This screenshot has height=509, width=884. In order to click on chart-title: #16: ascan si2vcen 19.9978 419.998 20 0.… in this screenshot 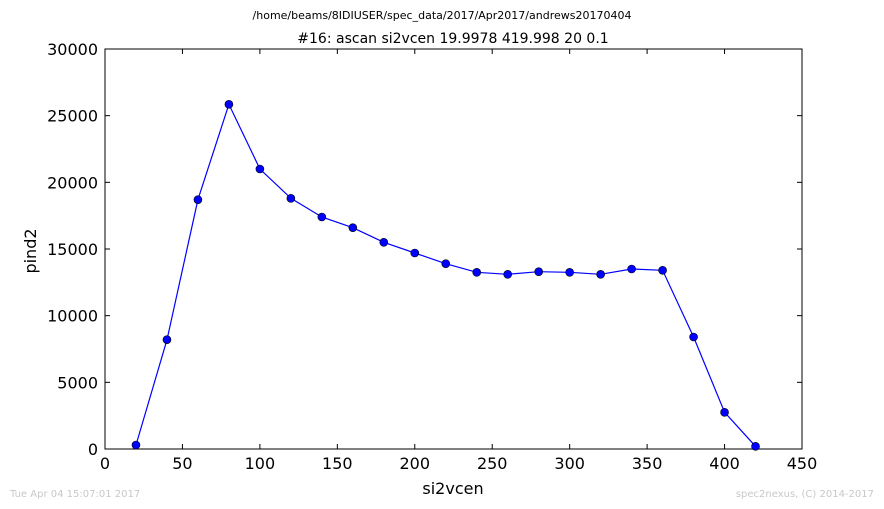, I will do `click(452, 39)`.